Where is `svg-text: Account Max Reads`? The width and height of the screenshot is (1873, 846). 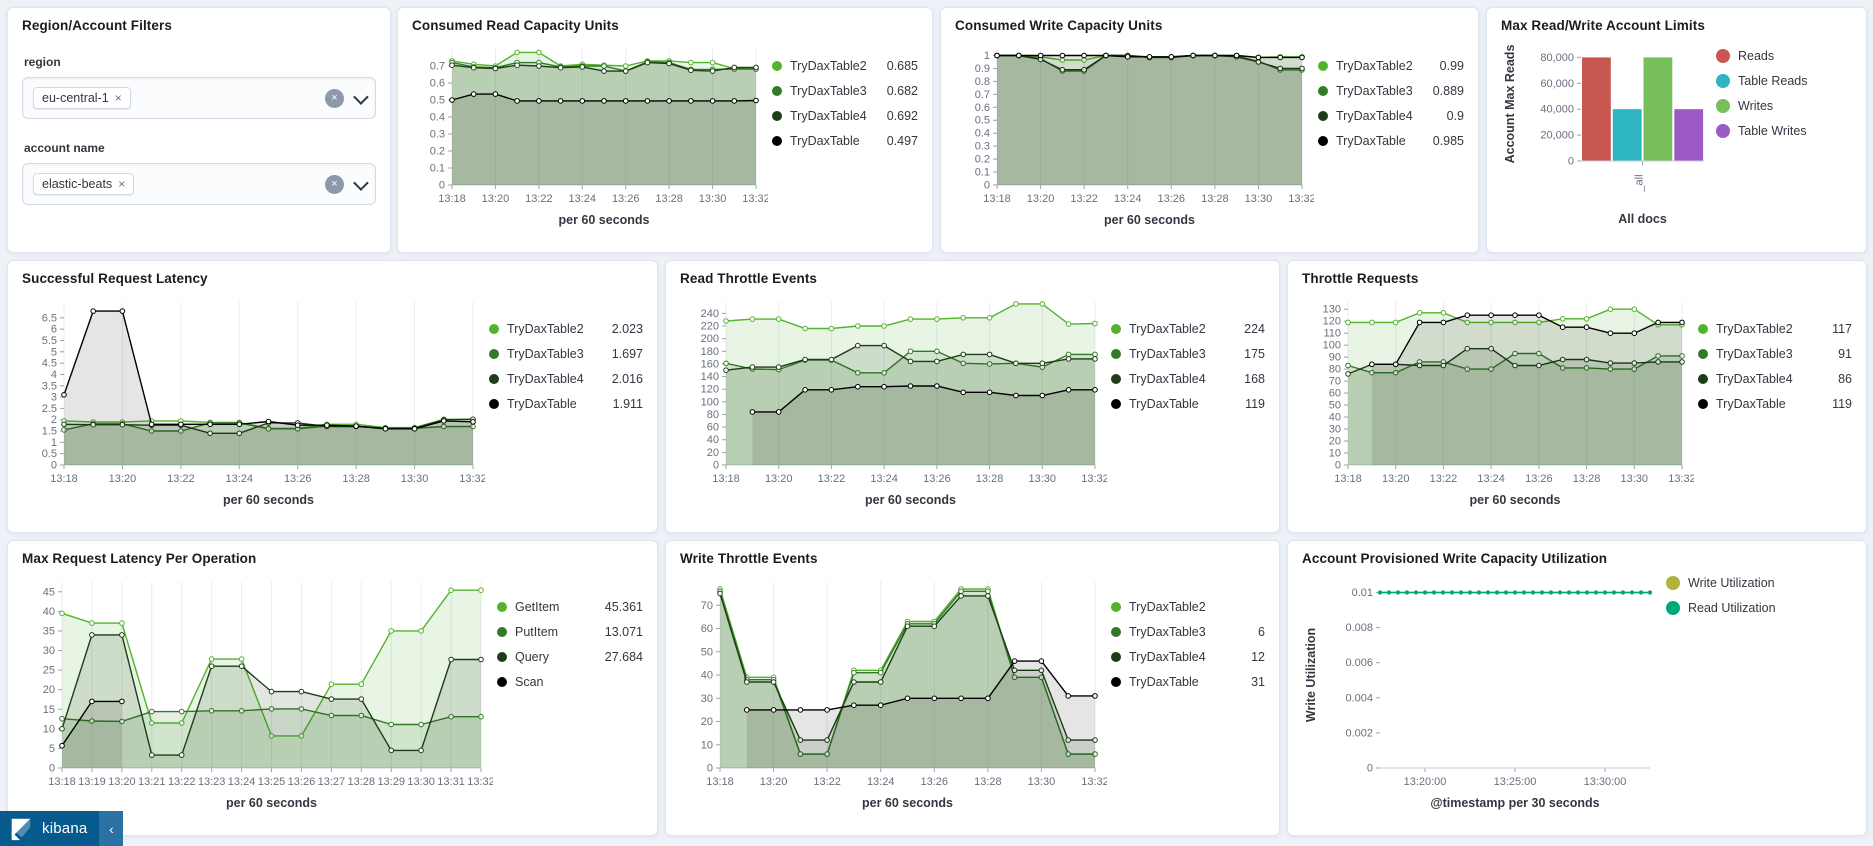
svg-text: Account Max Reads is located at coordinates (1510, 104).